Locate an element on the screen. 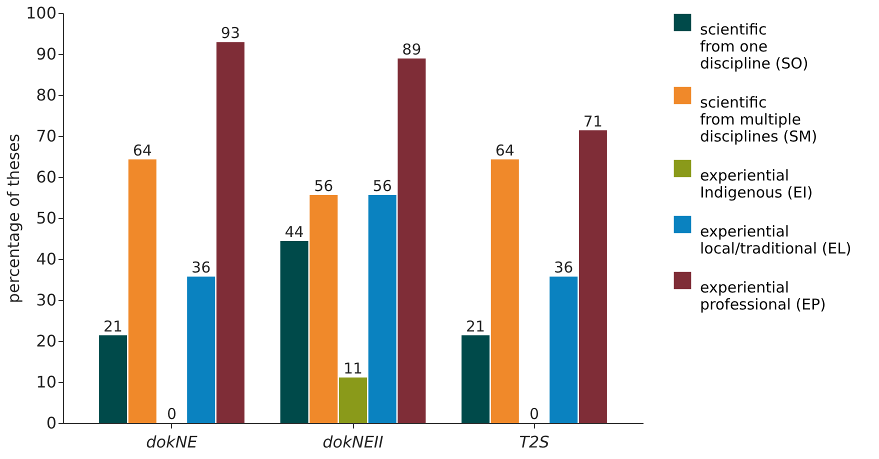 Image resolution: width=879 pixels, height=459 pixels. x-tick-label: T2S is located at coordinates (534, 442).